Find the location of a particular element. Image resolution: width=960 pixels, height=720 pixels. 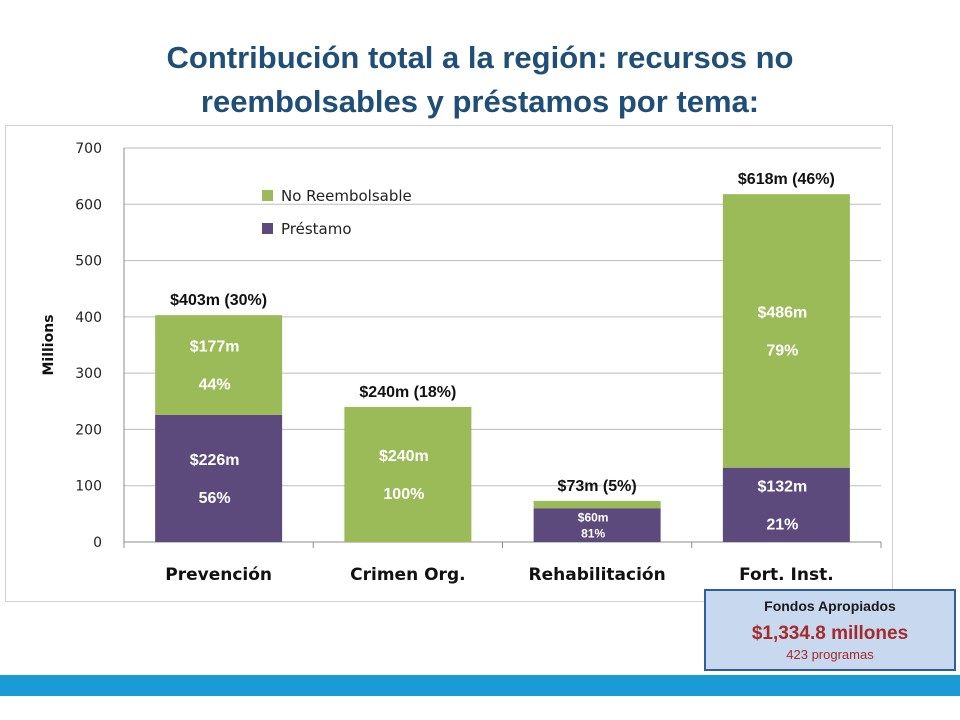

funds-heading: Fondos Apropiados is located at coordinates (830, 606).